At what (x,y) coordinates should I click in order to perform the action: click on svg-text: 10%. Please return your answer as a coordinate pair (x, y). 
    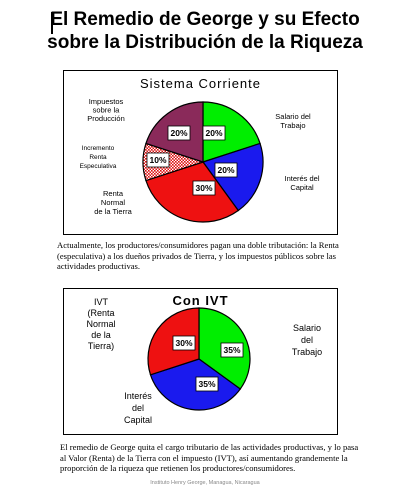
    Looking at the image, I should click on (157, 160).